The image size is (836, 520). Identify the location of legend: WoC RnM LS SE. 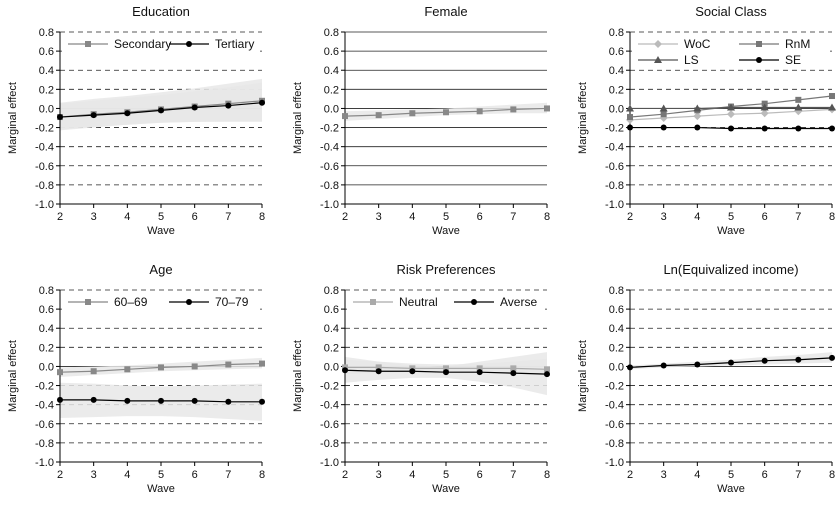
(731, 51).